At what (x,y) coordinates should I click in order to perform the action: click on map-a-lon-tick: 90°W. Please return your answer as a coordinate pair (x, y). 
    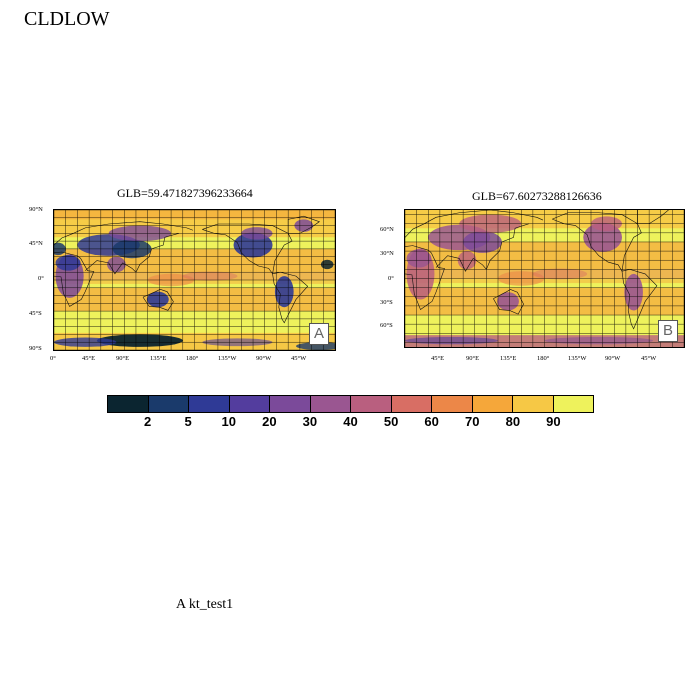
    Looking at the image, I should click on (264, 358).